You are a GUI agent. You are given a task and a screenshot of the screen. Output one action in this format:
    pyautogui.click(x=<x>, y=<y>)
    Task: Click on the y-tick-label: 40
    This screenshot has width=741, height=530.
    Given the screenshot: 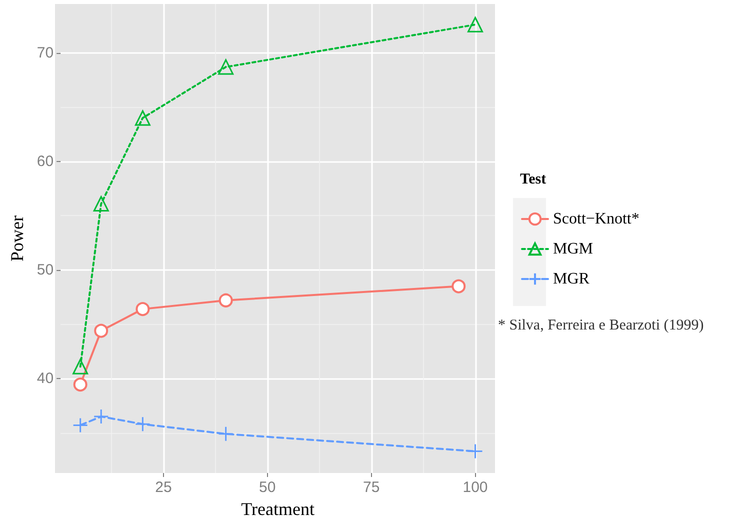 What is the action you would take?
    pyautogui.click(x=45, y=379)
    